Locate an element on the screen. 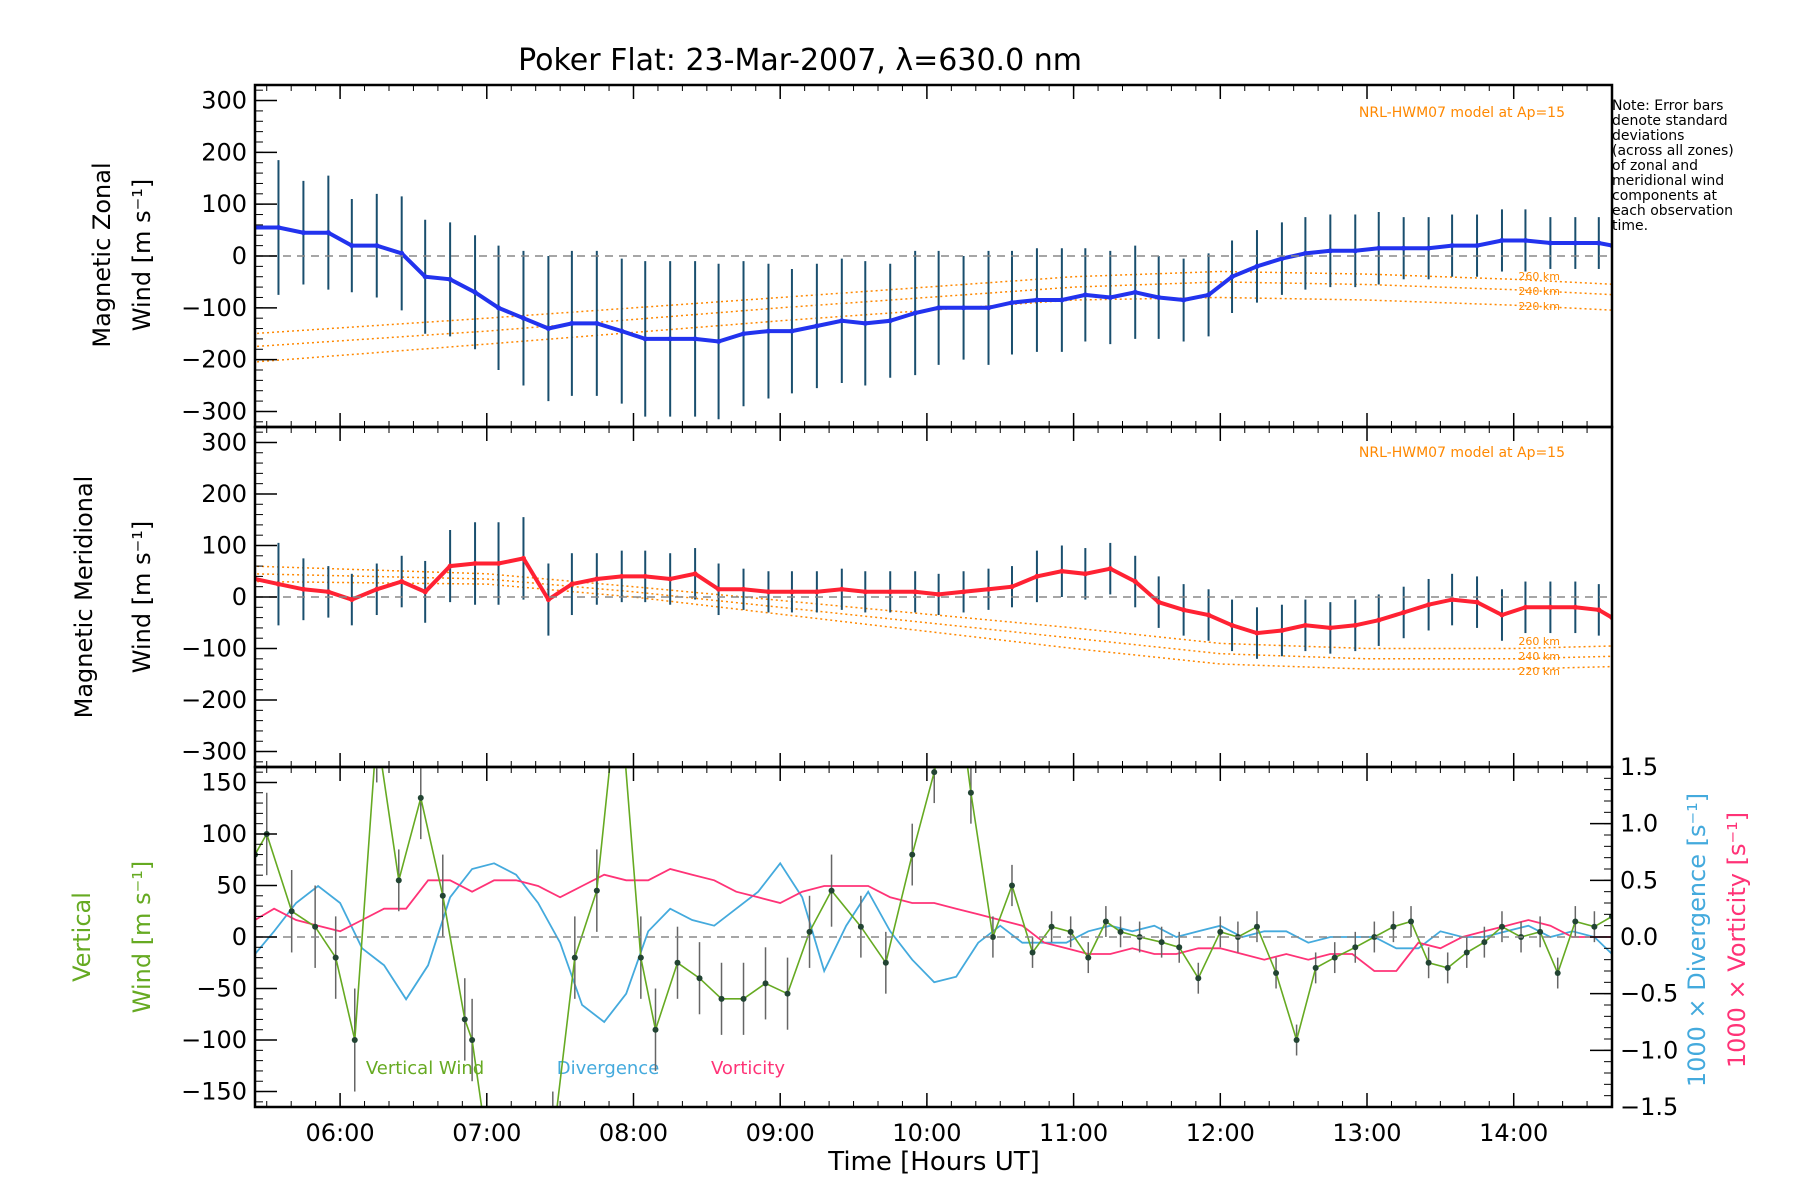  note-line: deviations is located at coordinates (1648, 136).